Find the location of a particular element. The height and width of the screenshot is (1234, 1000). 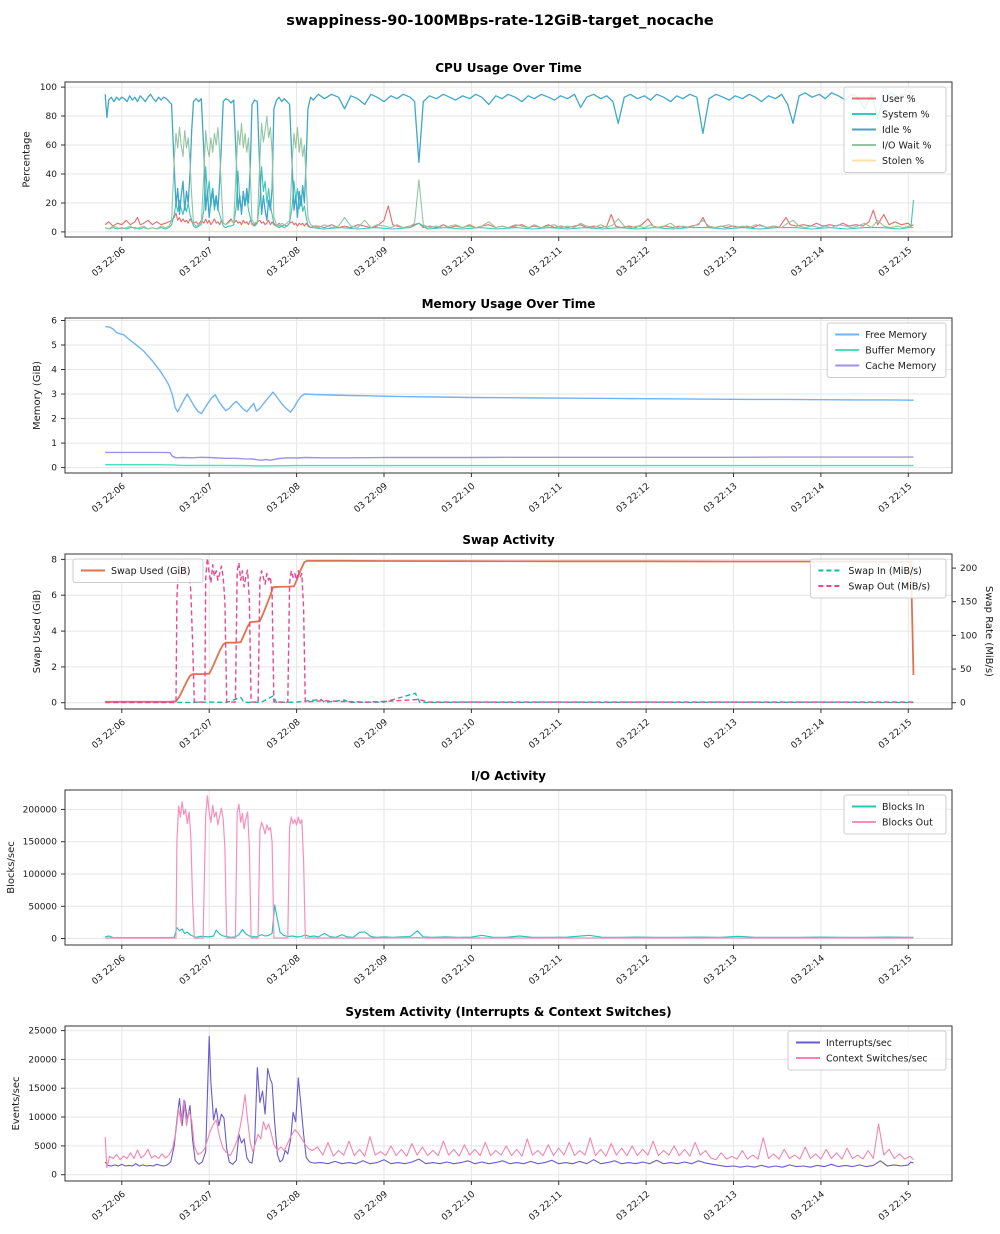

chart-title: Memory Usage Over Time is located at coordinates (509, 304).